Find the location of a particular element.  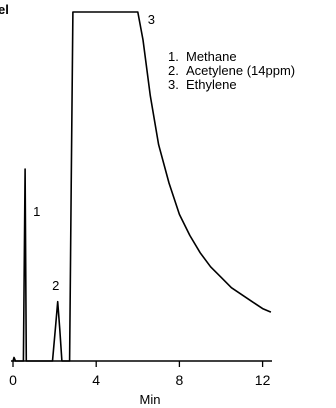

x-tick-label: 8 is located at coordinates (180, 380).